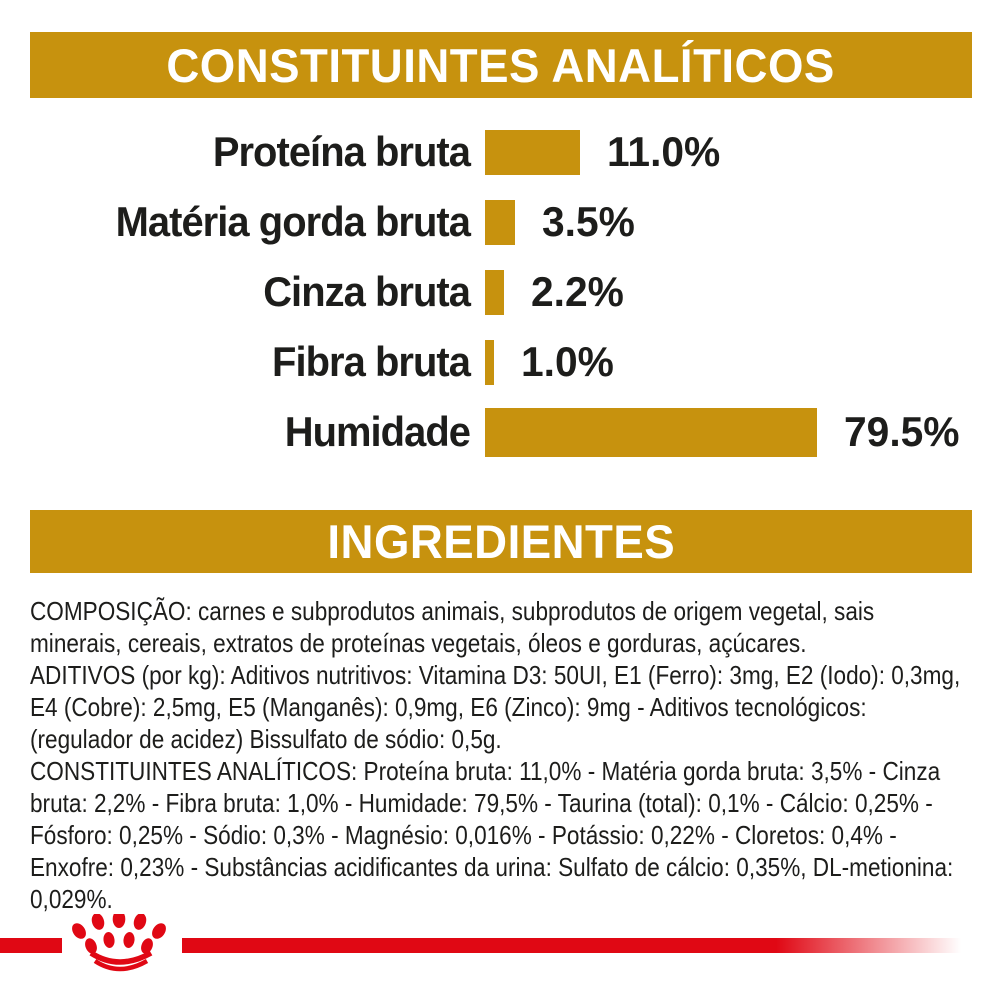 This screenshot has width=1000, height=1000. I want to click on constituent-value: 79.5%, so click(902, 431).